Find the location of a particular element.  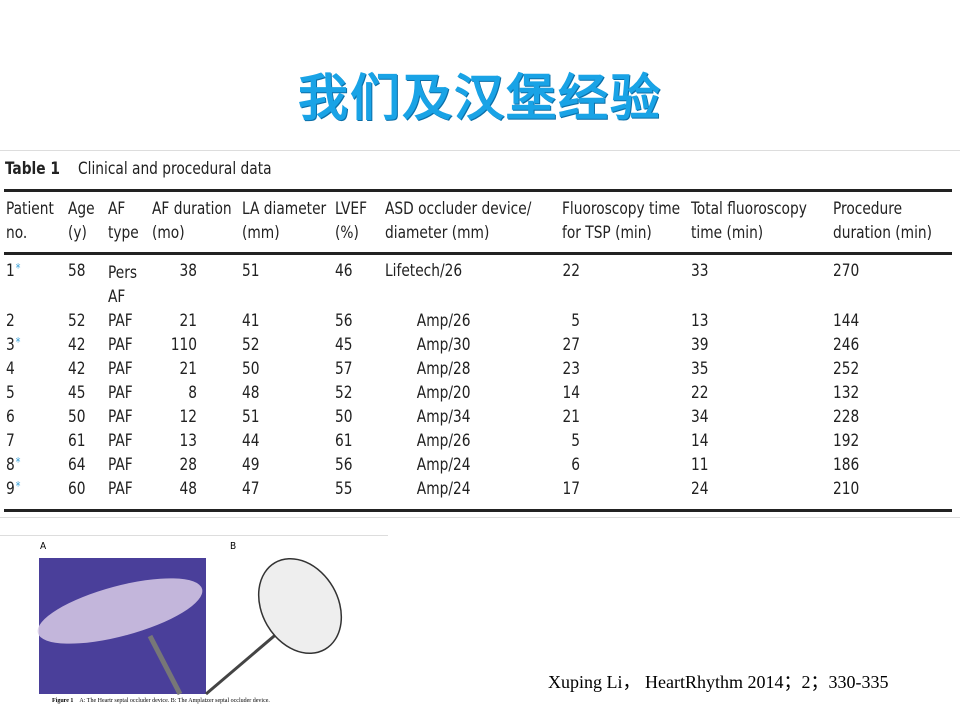

top-rule is located at coordinates (478, 190).